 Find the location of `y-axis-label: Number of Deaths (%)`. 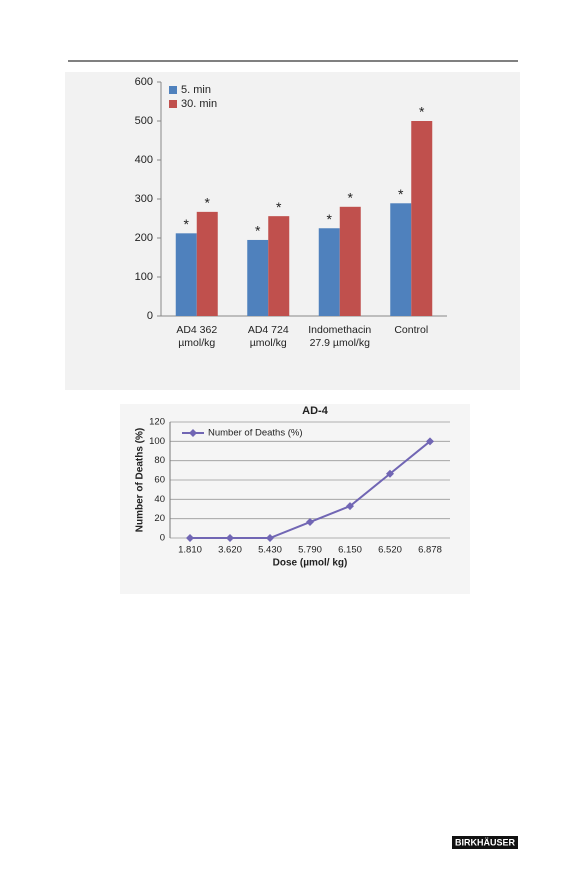

y-axis-label: Number of Deaths (%) is located at coordinates (140, 480).